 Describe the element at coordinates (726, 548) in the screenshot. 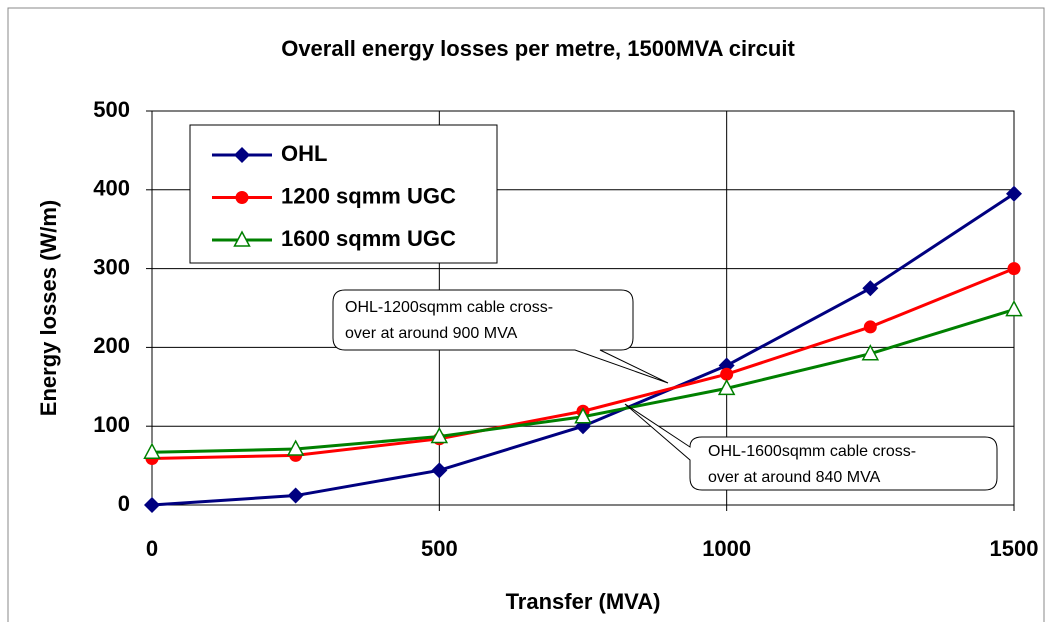

I see `x-tick-label: 1000` at that location.